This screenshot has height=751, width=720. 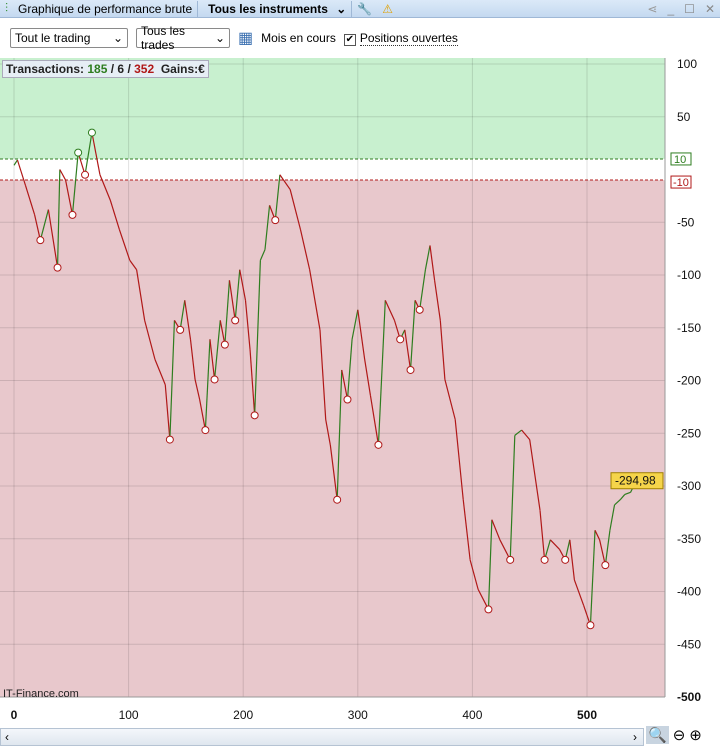 I want to click on period-select: Tout le trading ⌄, so click(x=69, y=38).